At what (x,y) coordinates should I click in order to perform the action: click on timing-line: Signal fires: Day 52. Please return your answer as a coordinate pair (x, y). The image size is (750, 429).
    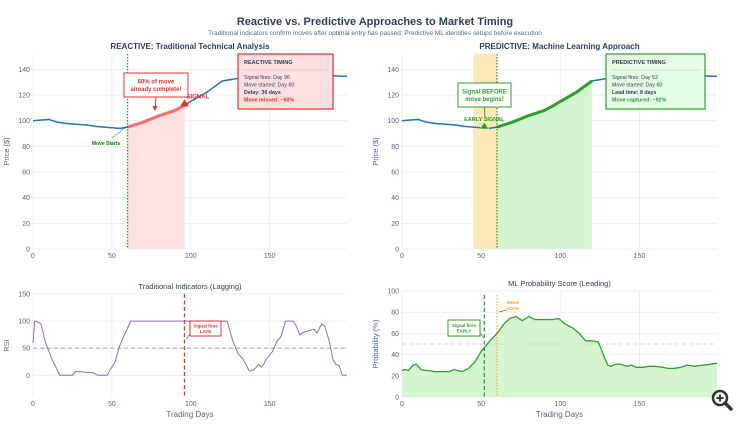
    Looking at the image, I should click on (635, 78).